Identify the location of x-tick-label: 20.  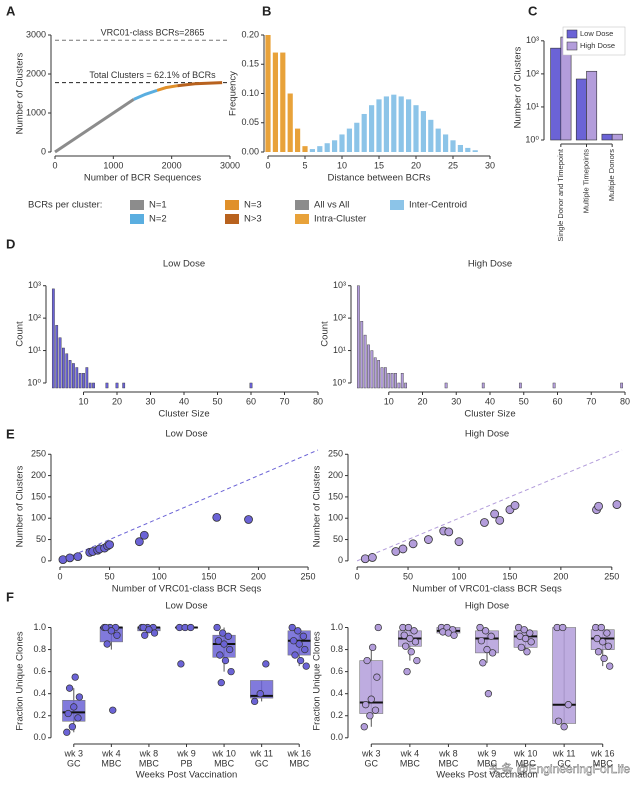
(117, 401).